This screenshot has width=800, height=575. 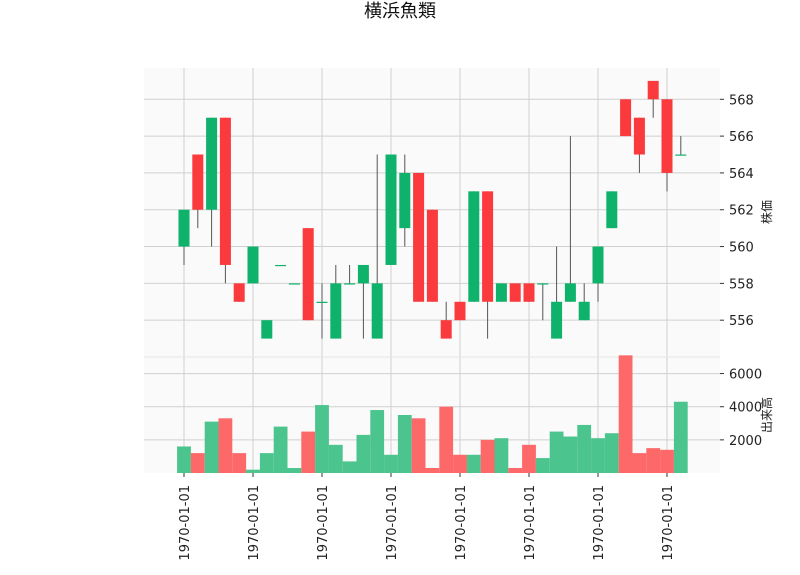 What do you see at coordinates (766, 212) in the screenshot?
I see `price-axis-label: 株価` at bounding box center [766, 212].